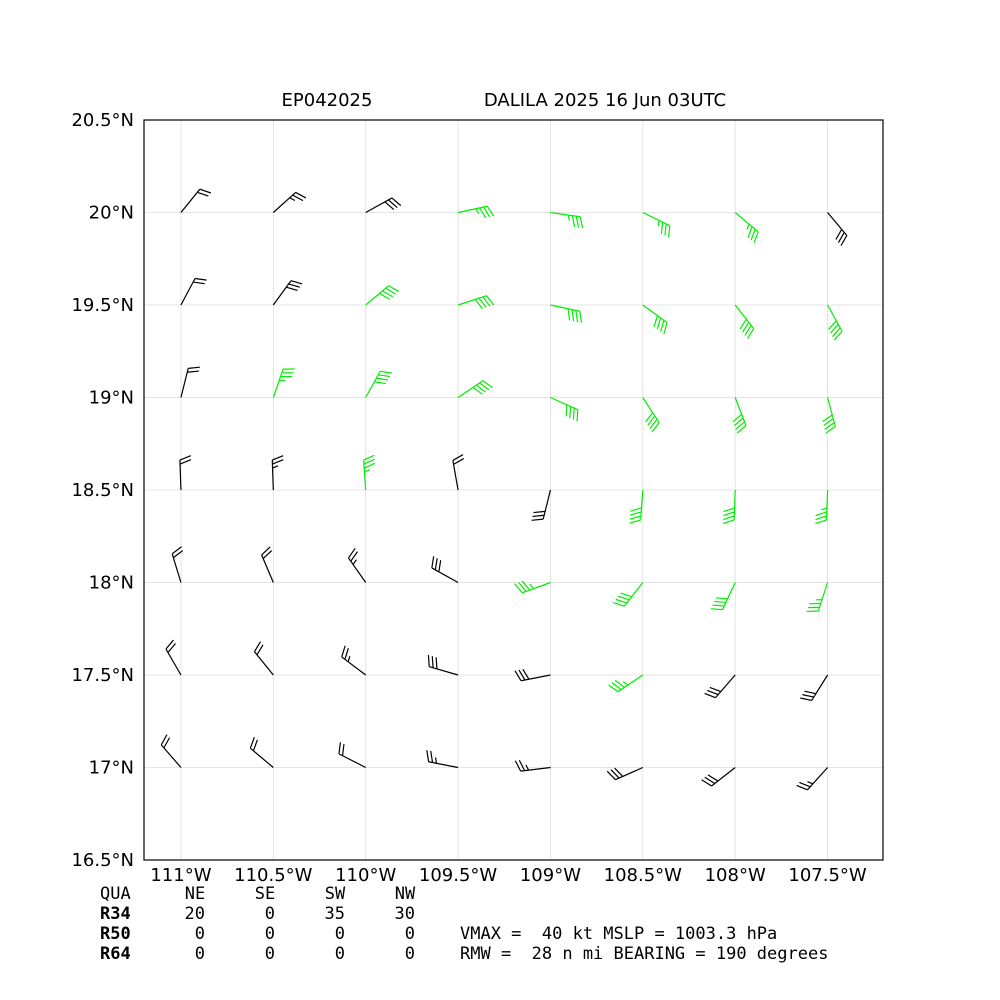 This screenshot has width=1000, height=1000. I want to click on table-cell: 35, so click(335, 914).